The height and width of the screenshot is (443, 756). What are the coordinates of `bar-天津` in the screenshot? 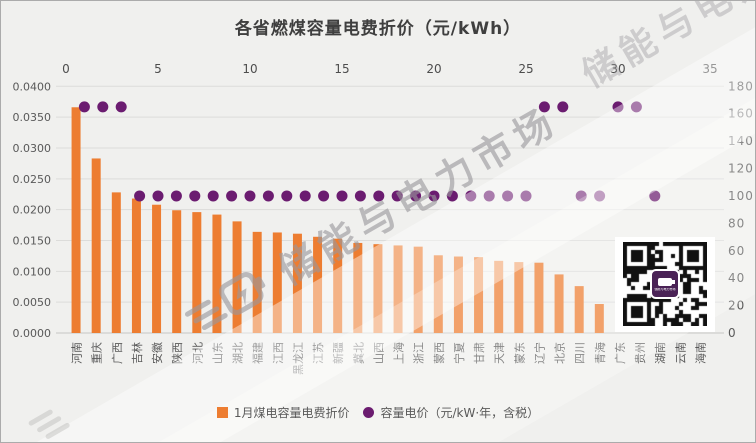 It's located at (499, 296).